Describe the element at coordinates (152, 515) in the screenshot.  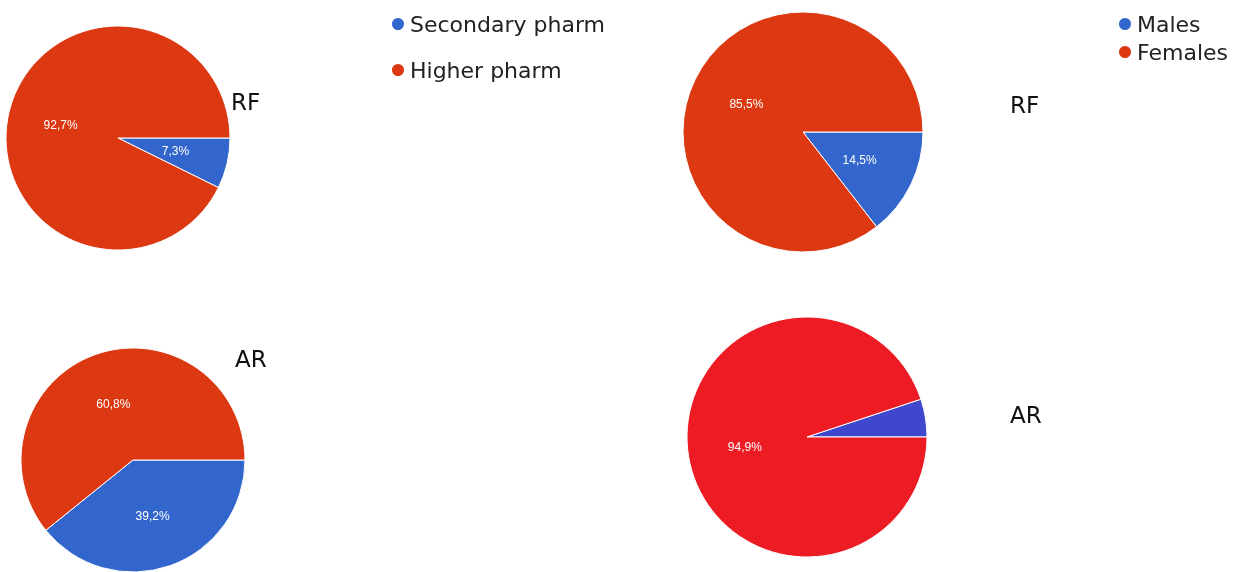
I see `data-label: 39,2%` at that location.